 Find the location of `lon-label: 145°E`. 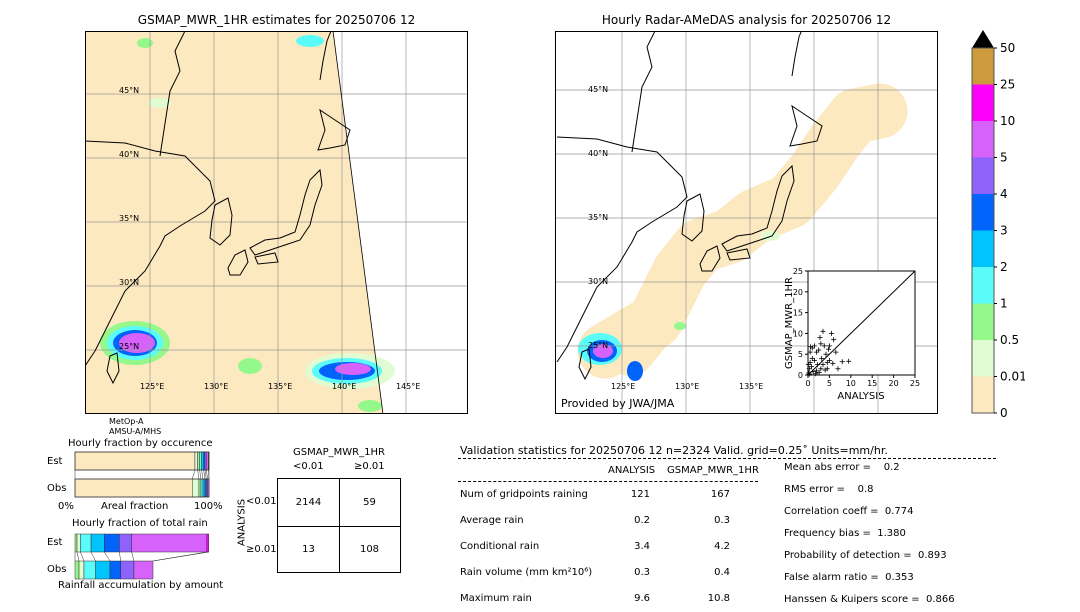

lon-label: 145°E is located at coordinates (408, 386).